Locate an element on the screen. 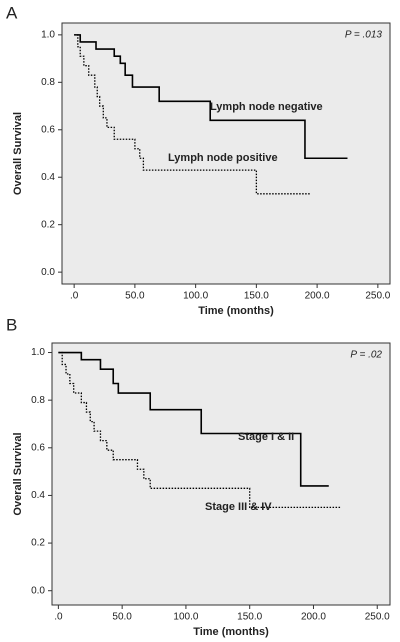  p-value: P = .013 is located at coordinates (364, 35).